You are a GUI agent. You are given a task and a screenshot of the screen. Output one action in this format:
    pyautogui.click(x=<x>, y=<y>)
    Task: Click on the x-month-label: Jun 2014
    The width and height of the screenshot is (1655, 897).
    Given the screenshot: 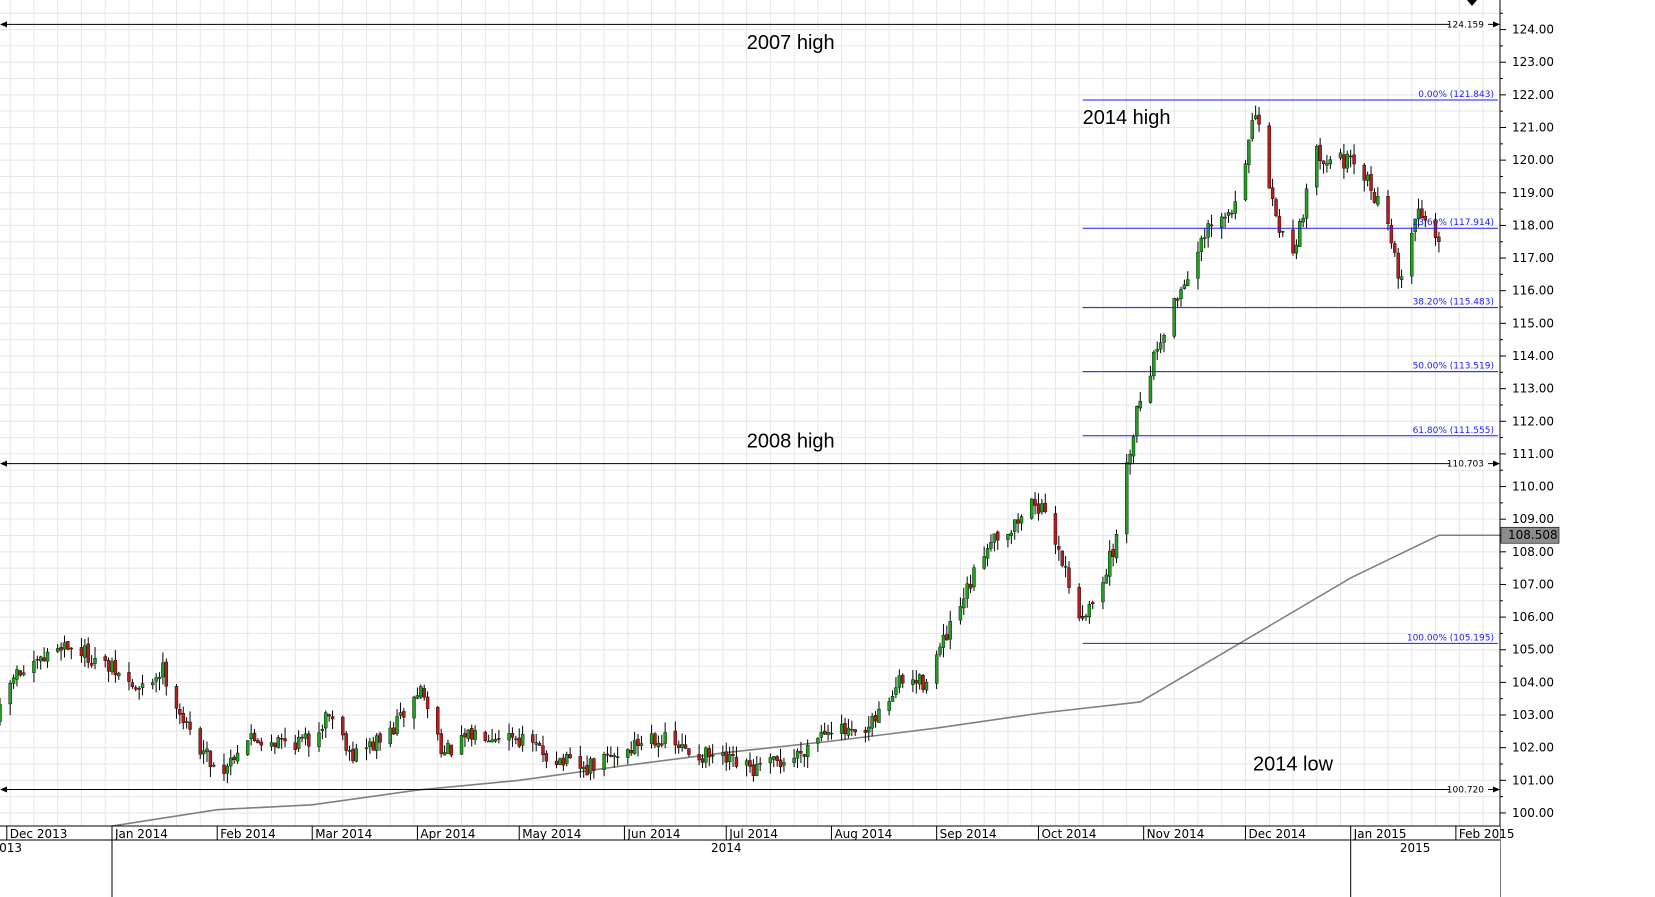 What is the action you would take?
    pyautogui.click(x=653, y=834)
    